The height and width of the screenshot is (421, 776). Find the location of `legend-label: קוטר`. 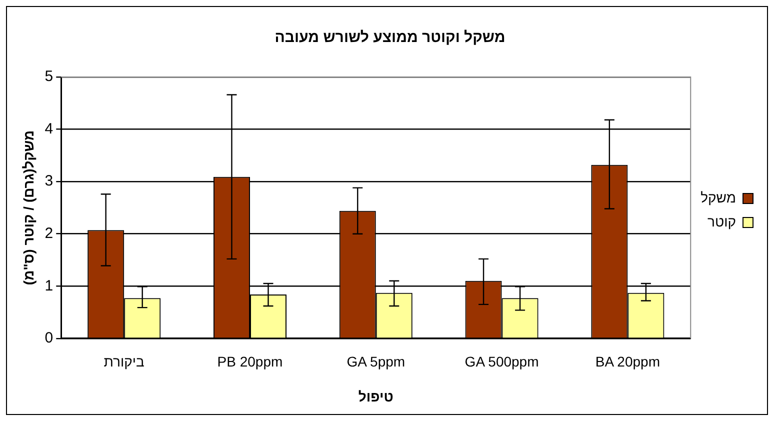

legend-label: קוטר is located at coordinates (721, 221).